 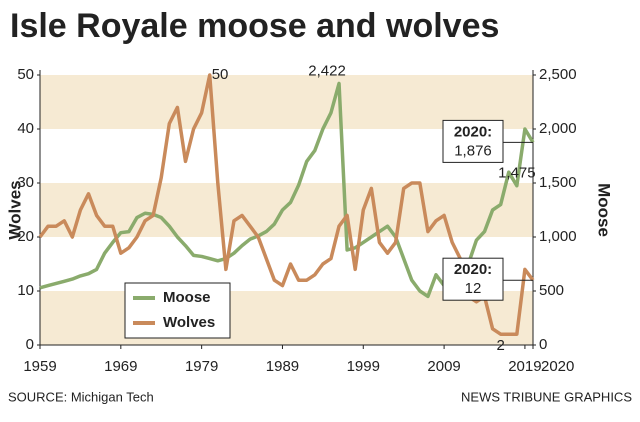 I want to click on y-tick-label: 50, so click(x=25, y=74).